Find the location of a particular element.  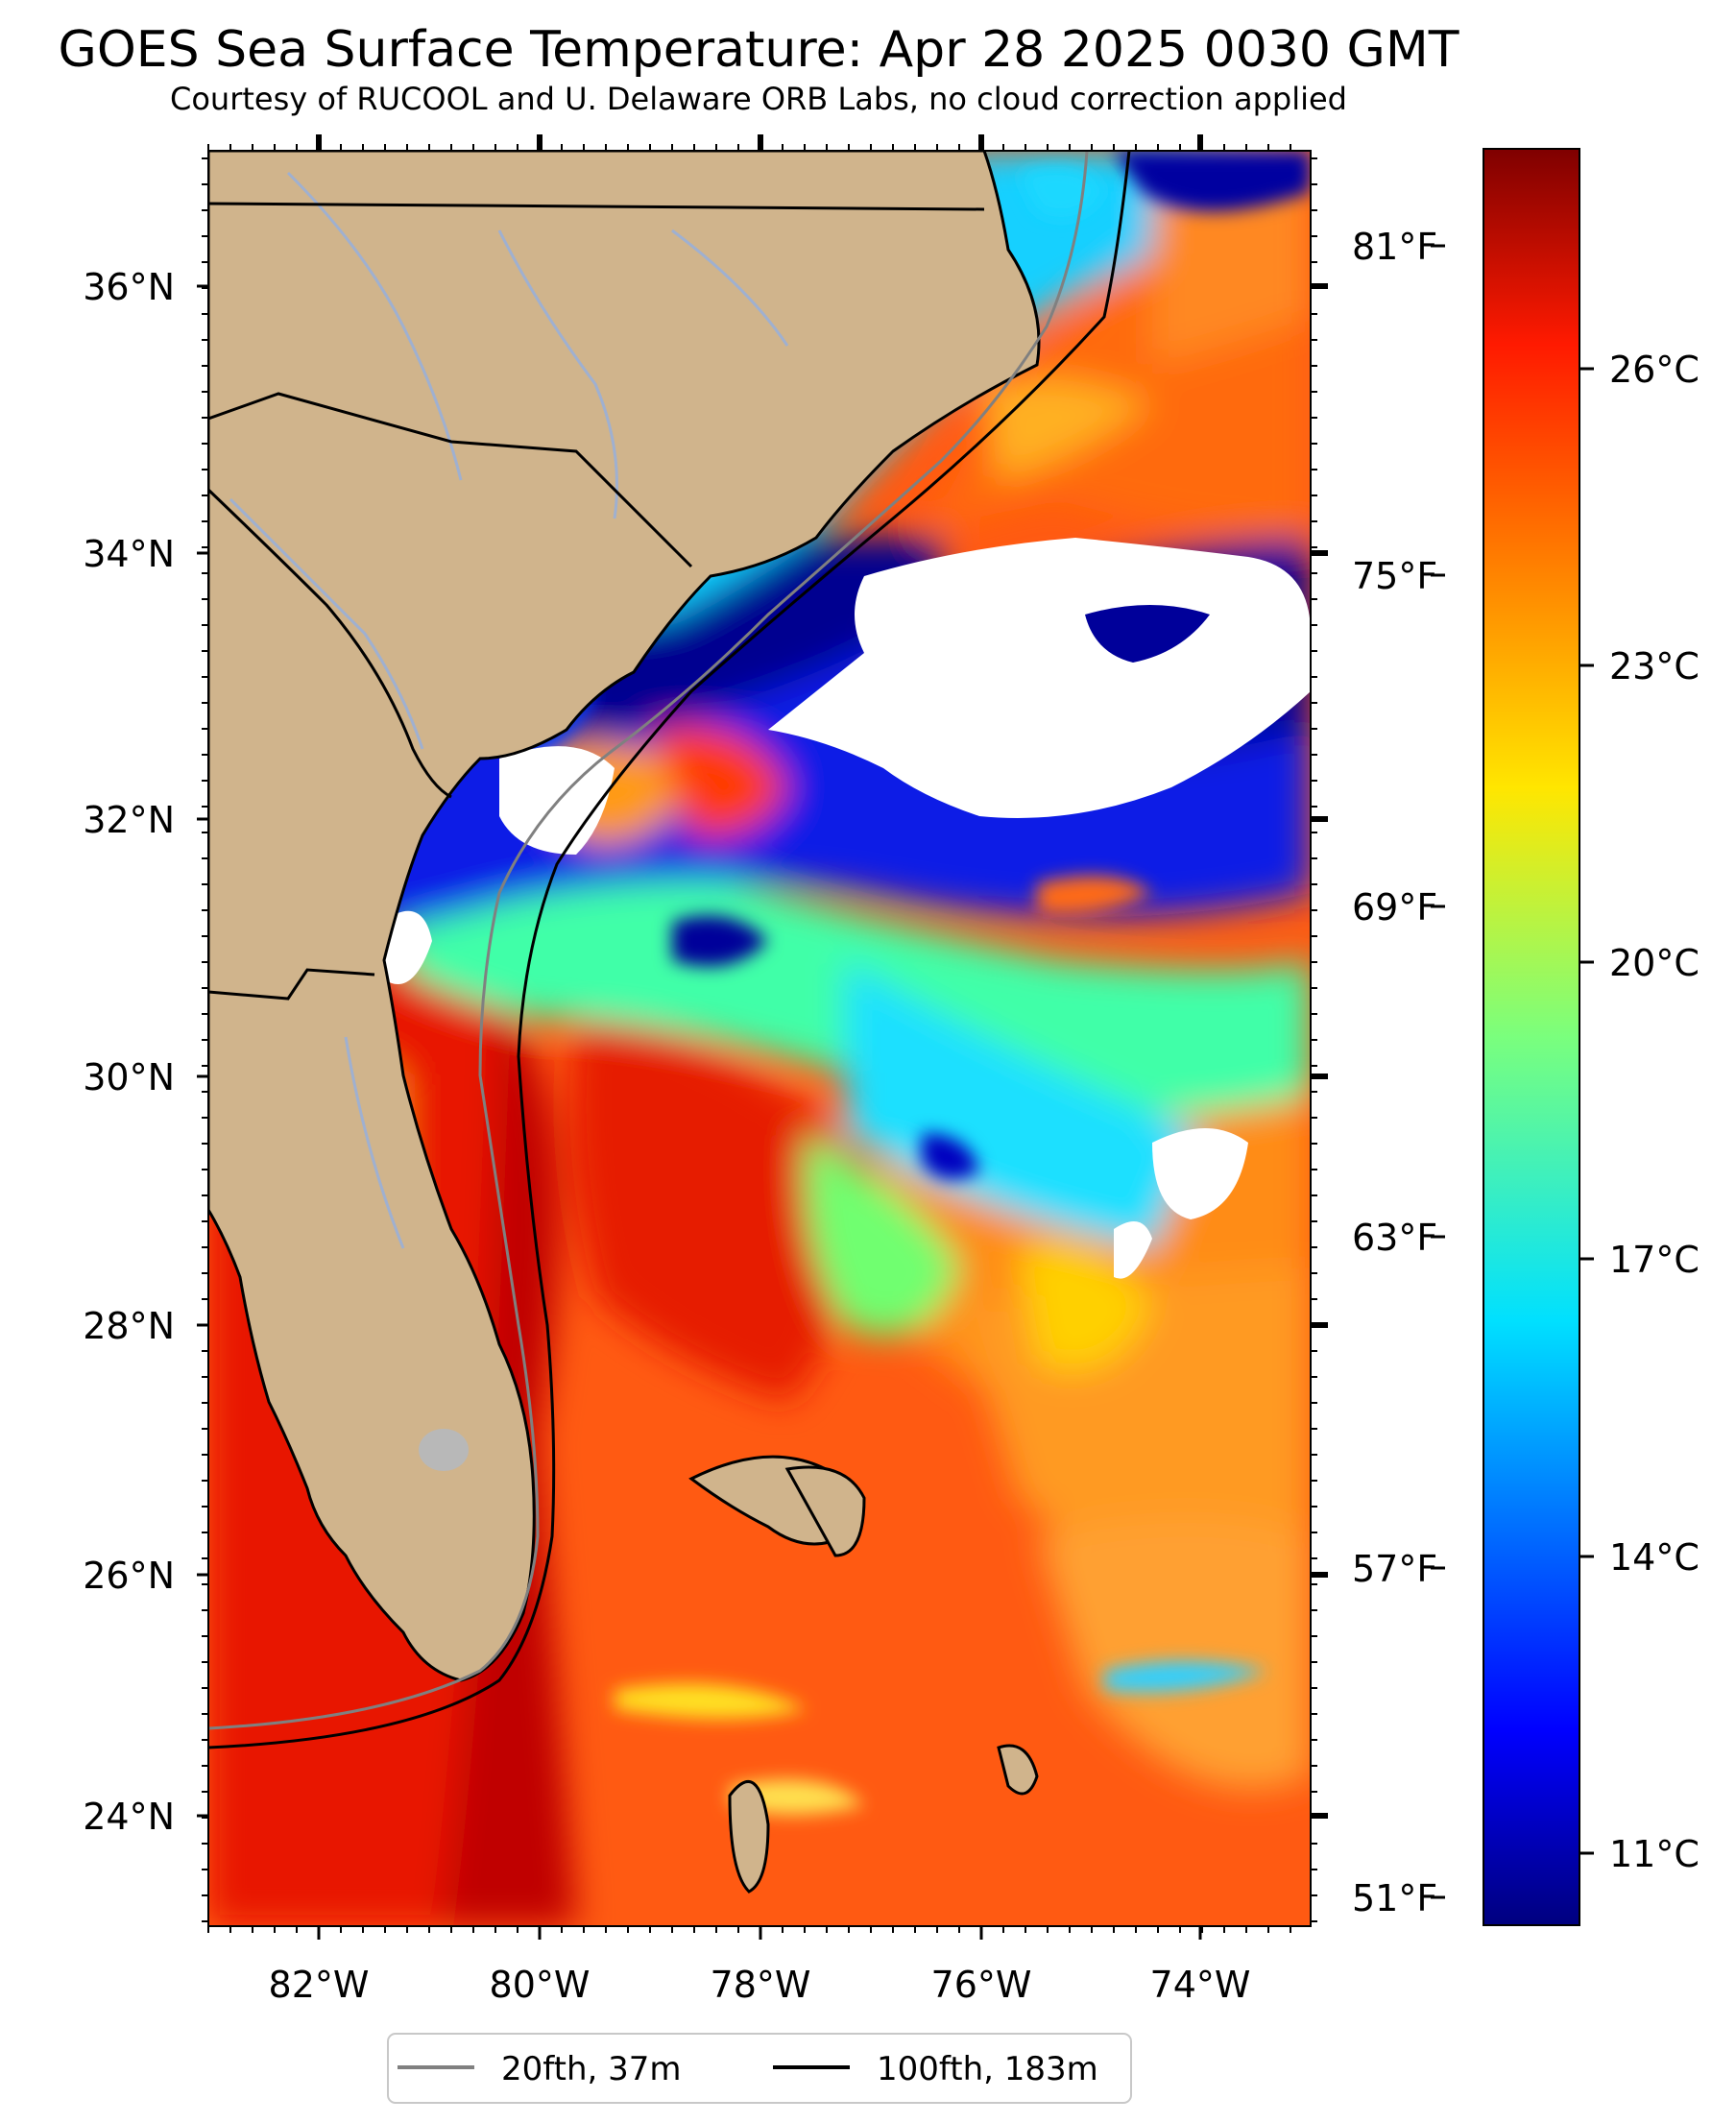

legend-label-100fth: 100fth, 183m is located at coordinates (987, 2069).